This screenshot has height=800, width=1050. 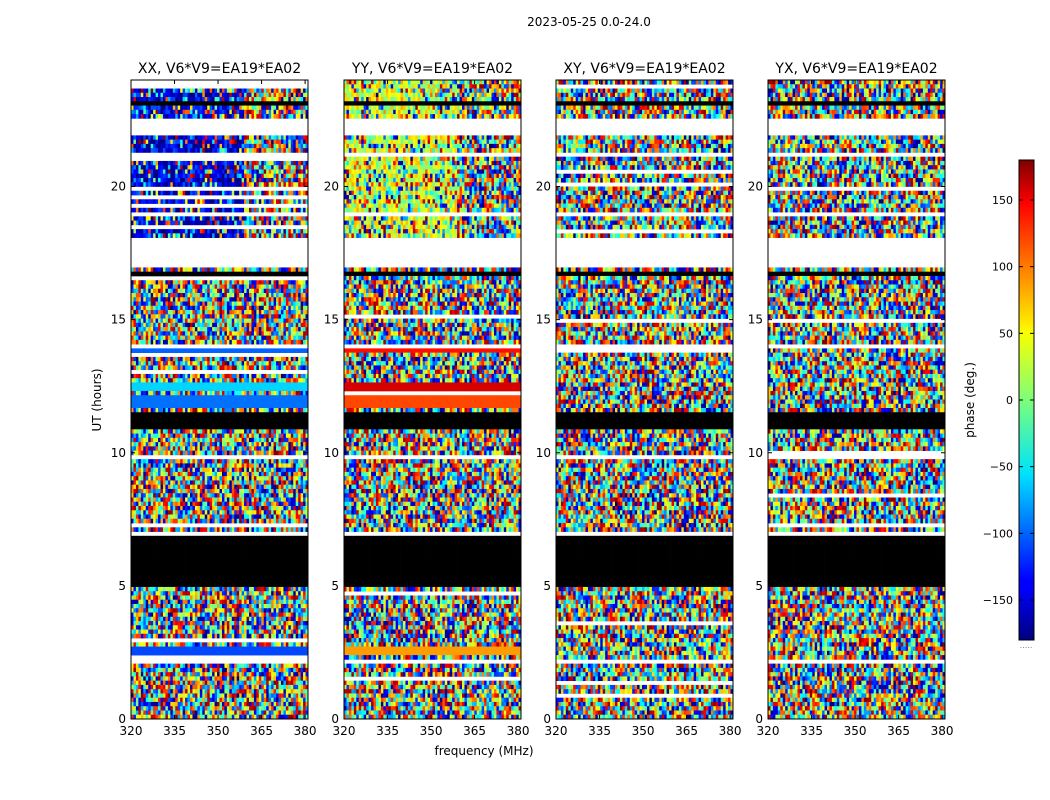 What do you see at coordinates (589, 22) in the screenshot?
I see `figure-suptitle: 2023-05-25 0.0-24.0` at bounding box center [589, 22].